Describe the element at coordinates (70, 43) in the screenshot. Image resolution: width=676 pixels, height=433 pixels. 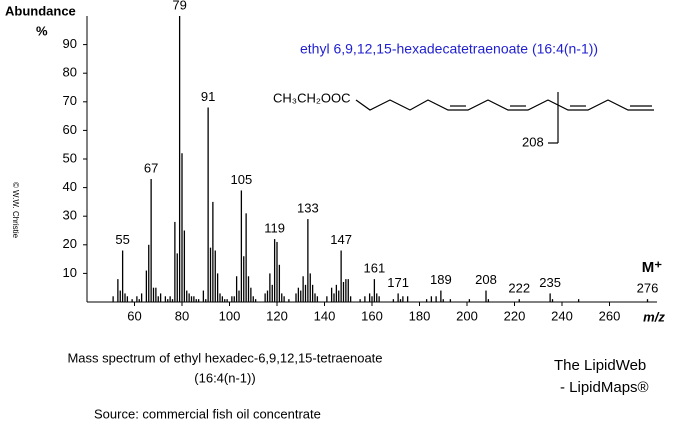
I see `y-tick-label: 90` at that location.